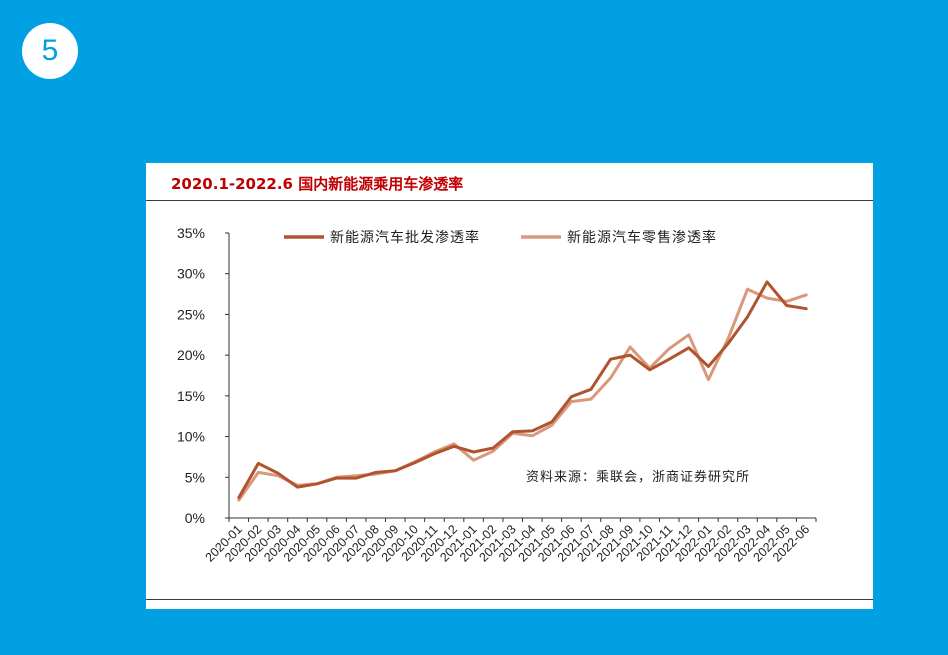  I want to click on y-tick-label: 5%, so click(195, 477).